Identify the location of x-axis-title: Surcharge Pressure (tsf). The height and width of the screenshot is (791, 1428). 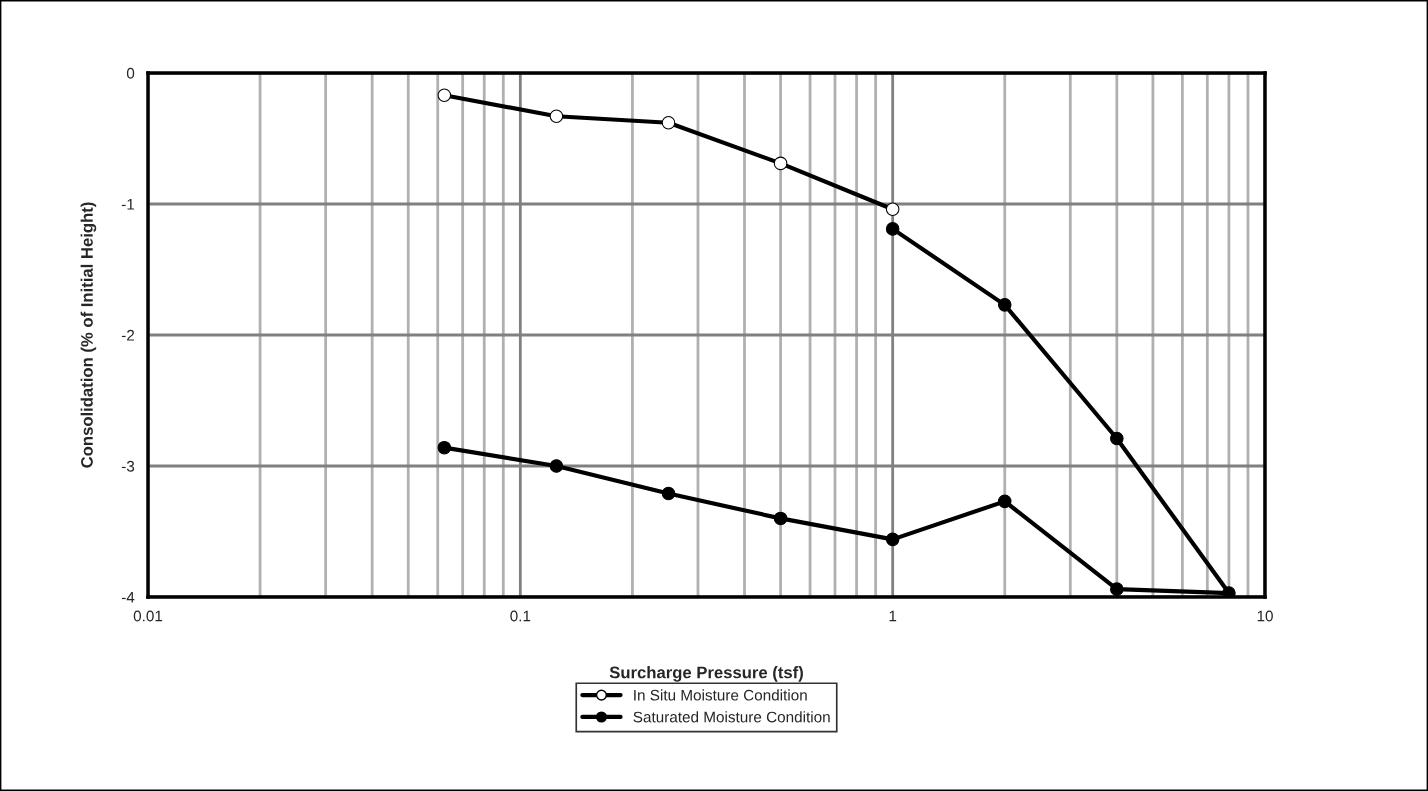
(706, 674).